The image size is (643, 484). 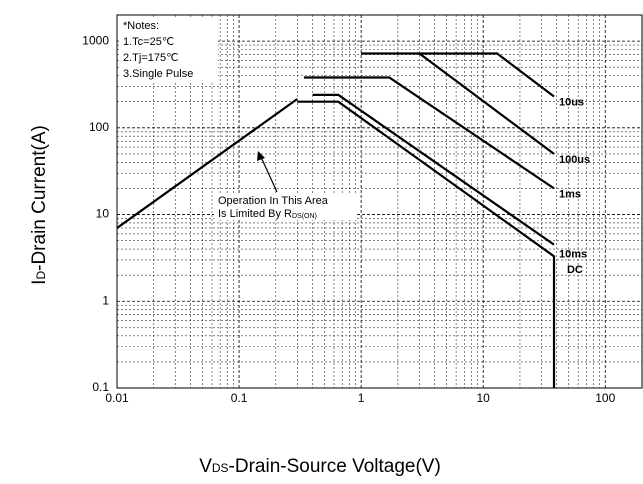 I want to click on y-axis-label: I, so click(x=39, y=282).